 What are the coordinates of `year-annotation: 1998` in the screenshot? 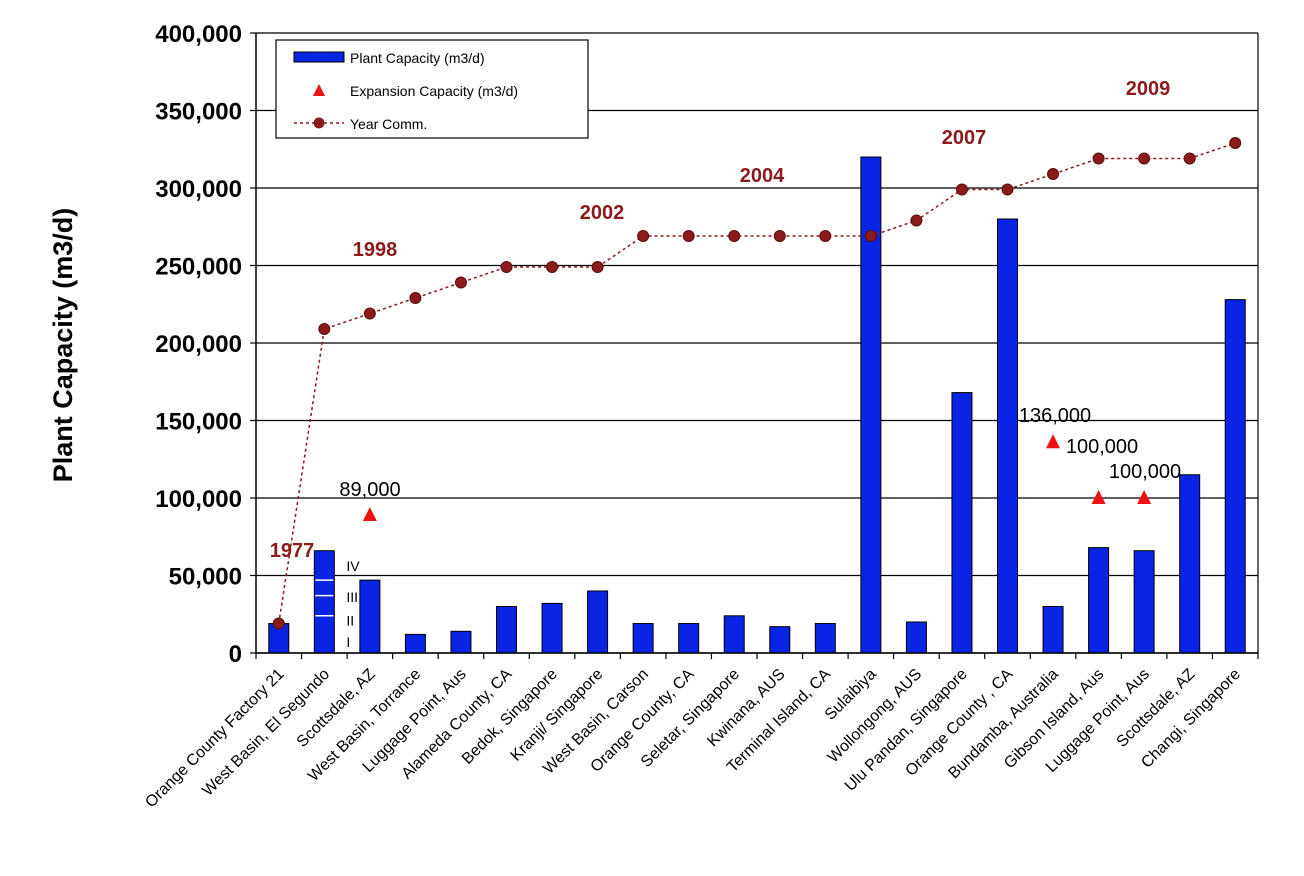 It's located at (375, 250).